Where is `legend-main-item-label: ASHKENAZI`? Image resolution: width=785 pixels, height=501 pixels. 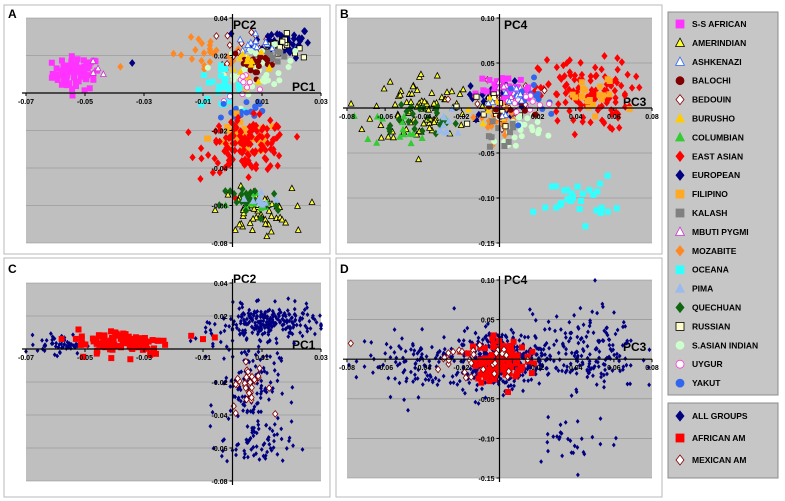 legend-main-item-label: ASHKENAZI is located at coordinates (717, 62).